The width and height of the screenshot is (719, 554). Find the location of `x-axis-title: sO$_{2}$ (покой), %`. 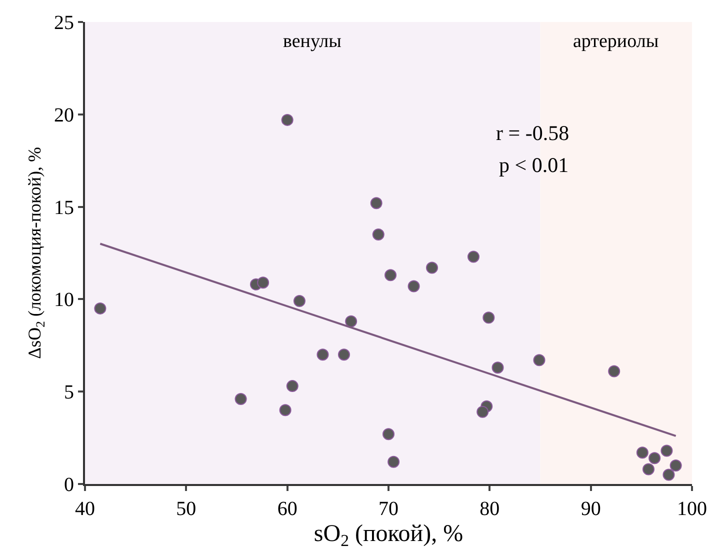

x-axis-title: sO$_{2}$ (покой), % is located at coordinates (389, 535).